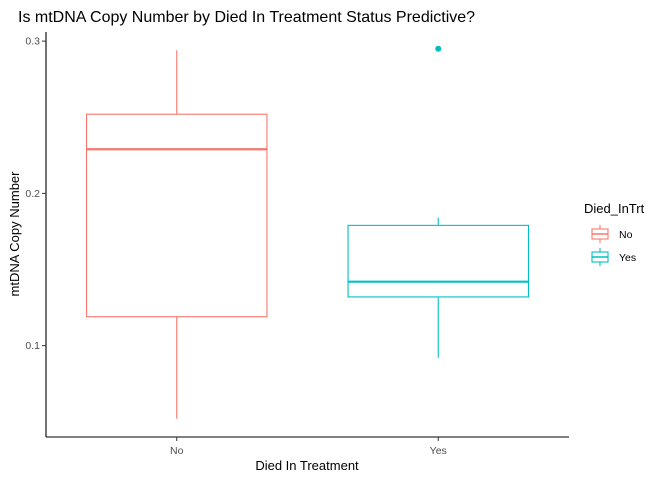  I want to click on x-axis-ticks: No Yes, so click(308, 447).